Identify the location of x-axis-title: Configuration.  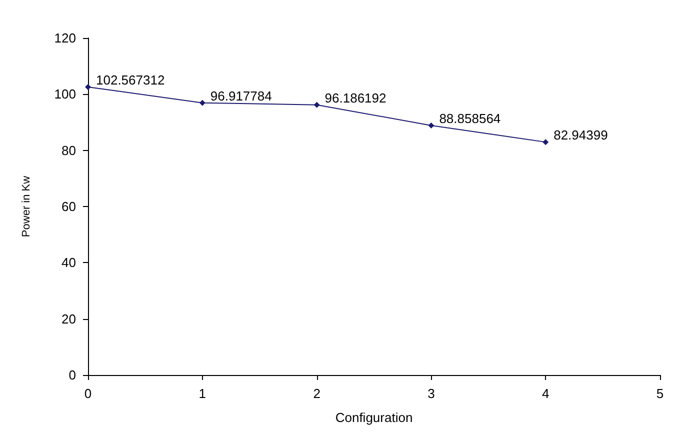
(374, 417).